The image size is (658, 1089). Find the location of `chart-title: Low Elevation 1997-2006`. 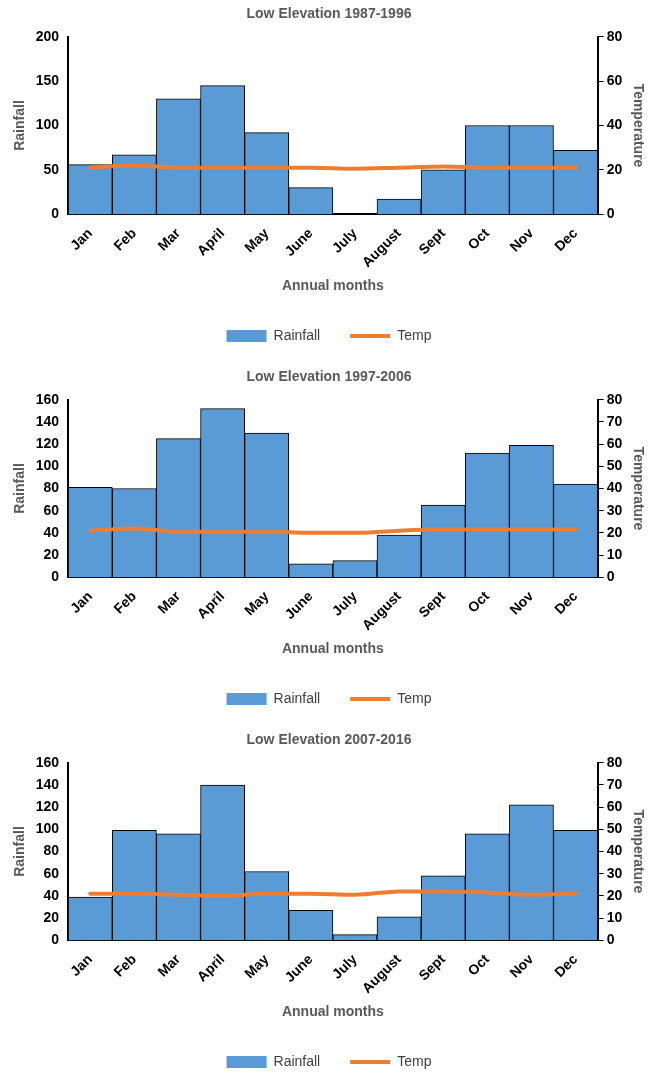

chart-title: Low Elevation 1997-2006 is located at coordinates (329, 376).